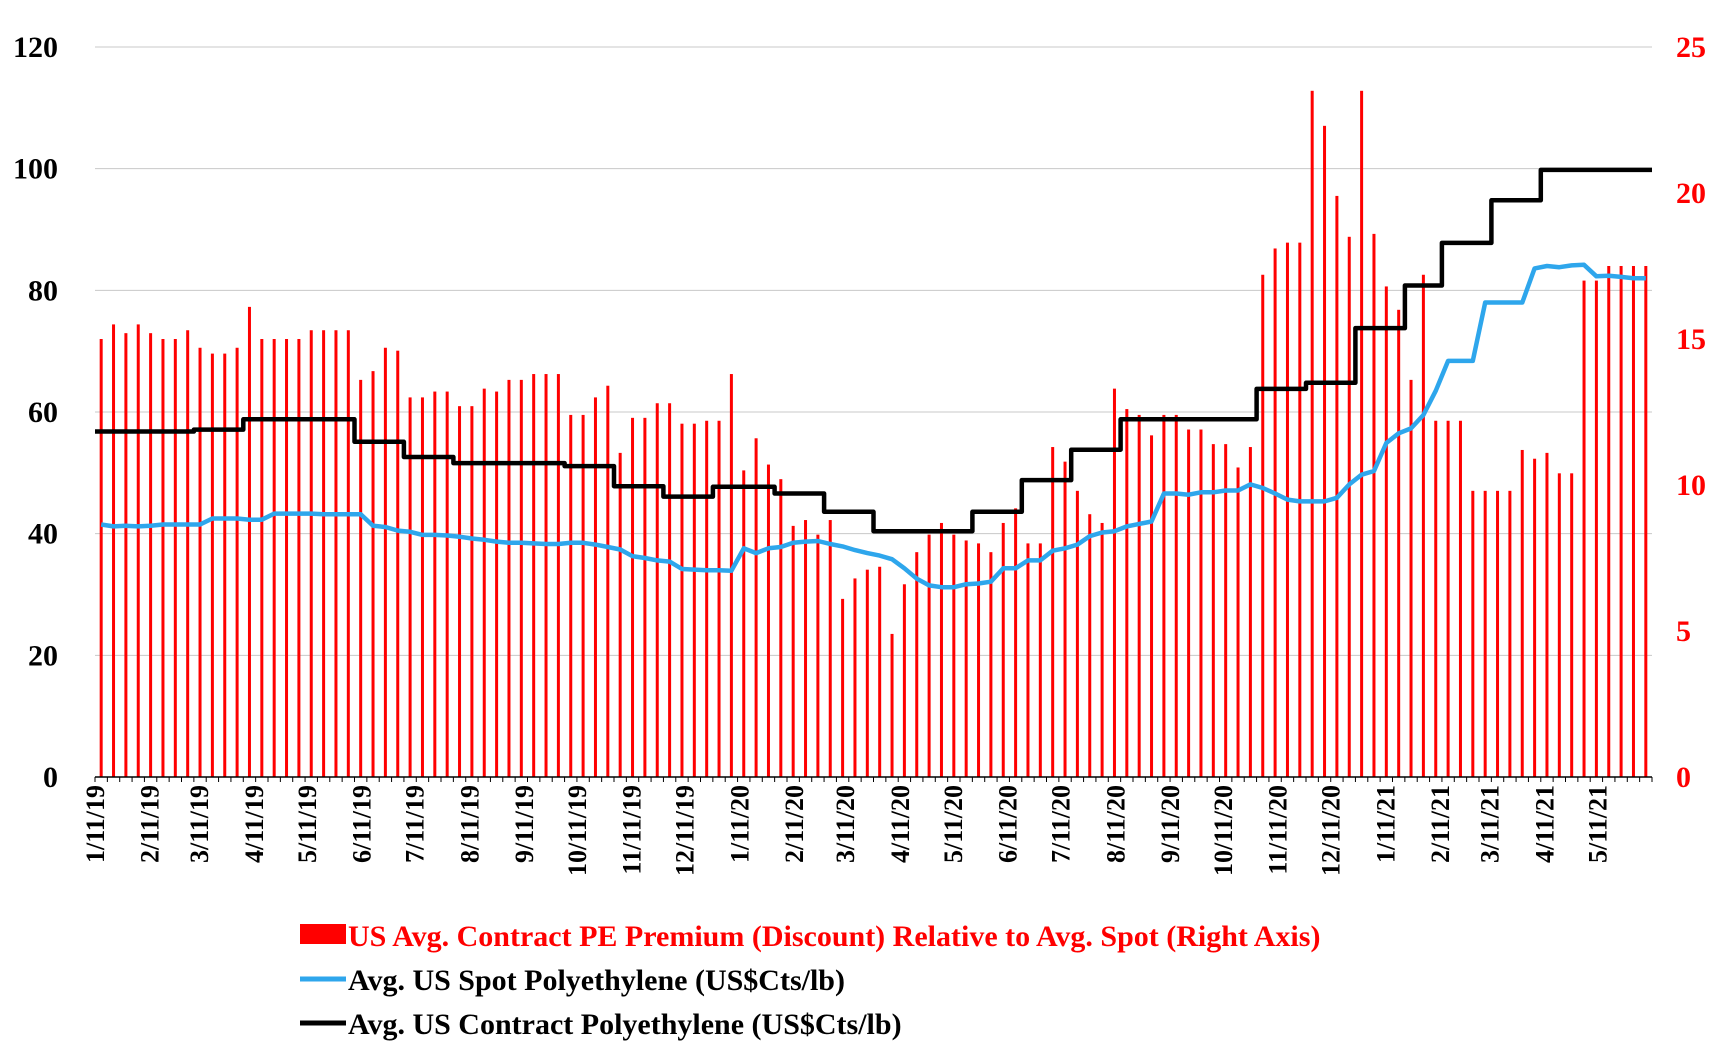  Describe the element at coordinates (1385, 824) in the screenshot. I see `x-tick-label: 1/11/21` at that location.